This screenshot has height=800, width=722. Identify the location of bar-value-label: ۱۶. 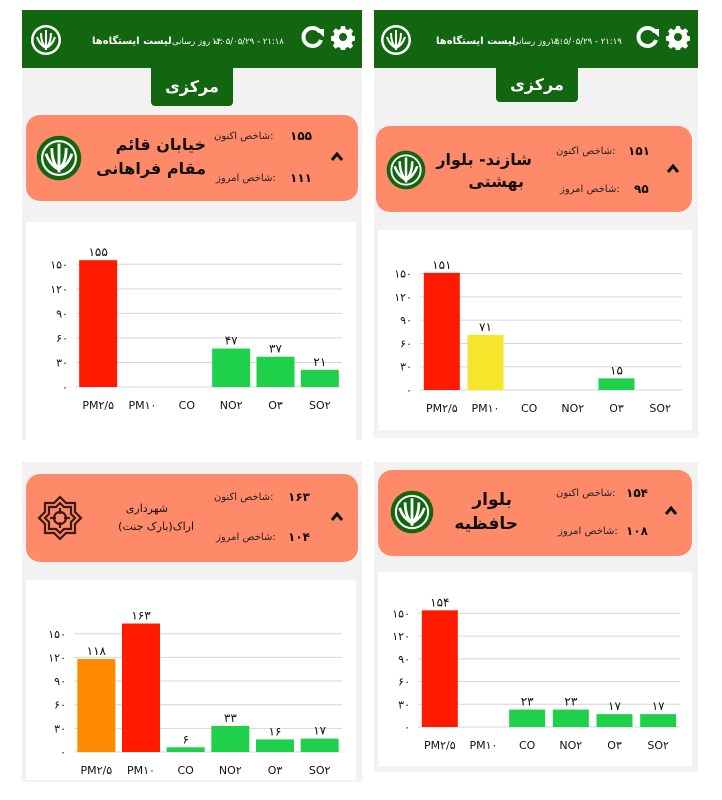
(275, 731).